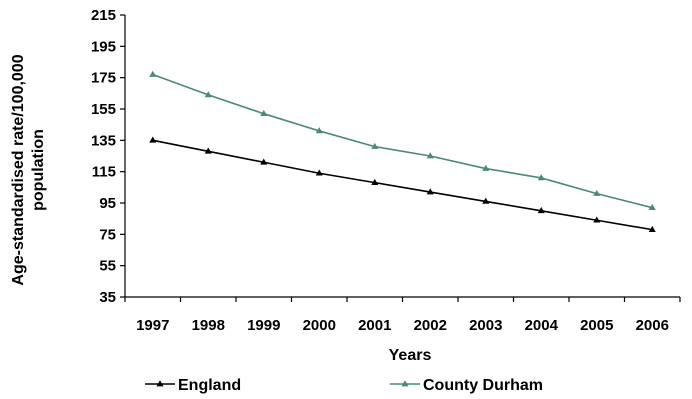  Describe the element at coordinates (263, 325) in the screenshot. I see `x-tick-label: 1999` at that location.